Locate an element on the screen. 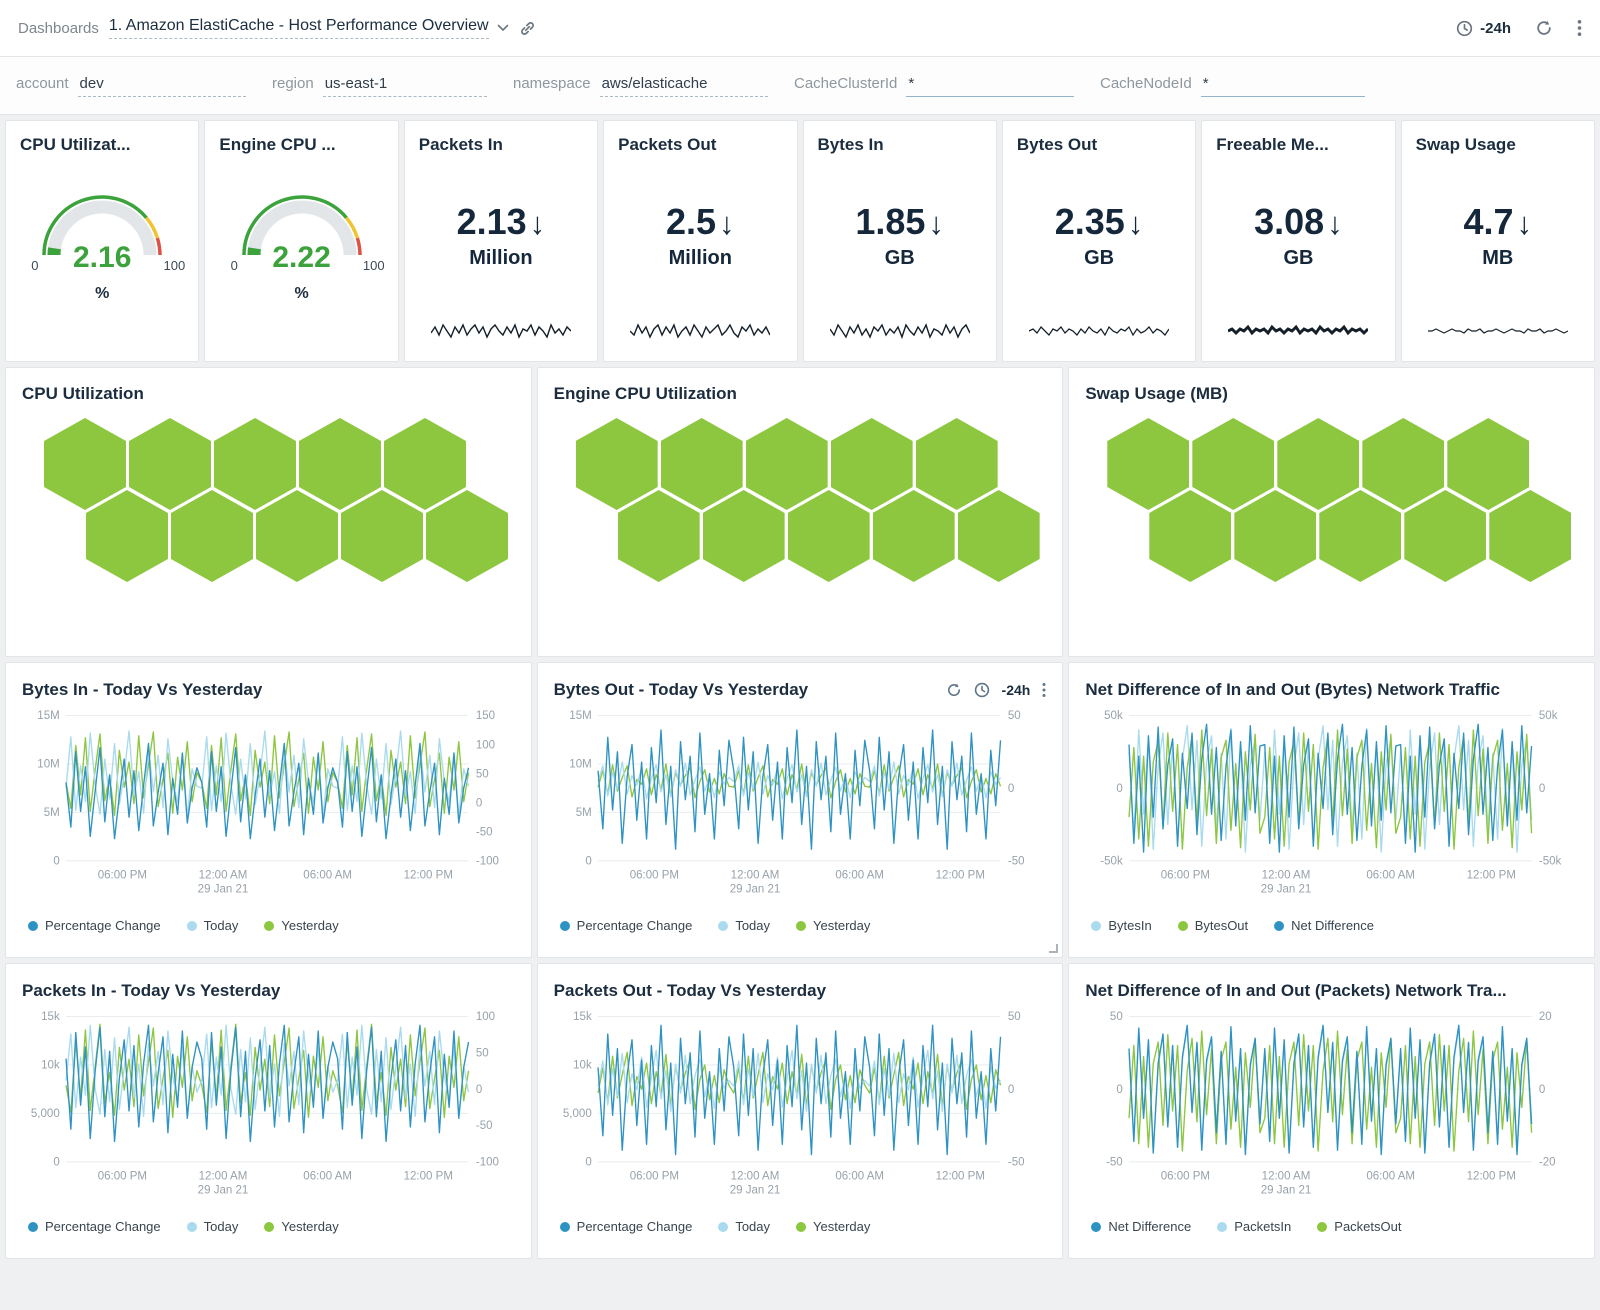  stat-card-bytes-out: Bytes Out 2.35 ↓ GB is located at coordinates (1099, 241).